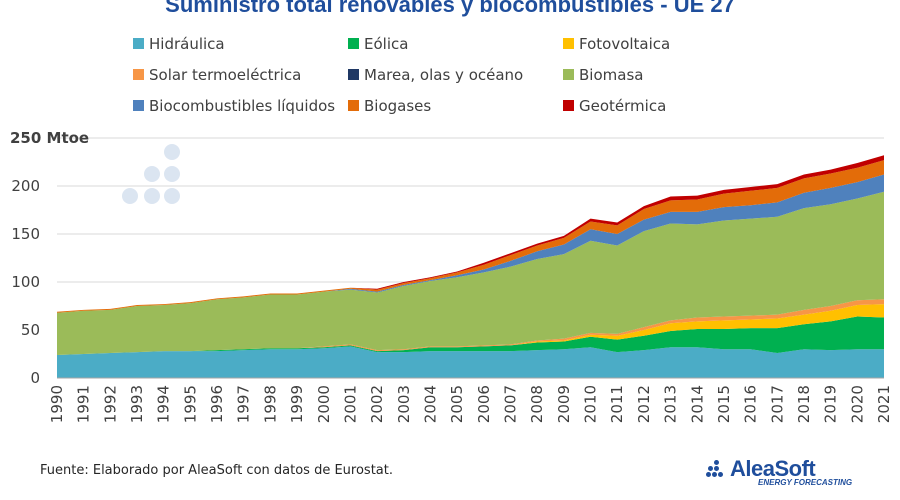  I want to click on x-tick-label: 1992, so click(110, 404).